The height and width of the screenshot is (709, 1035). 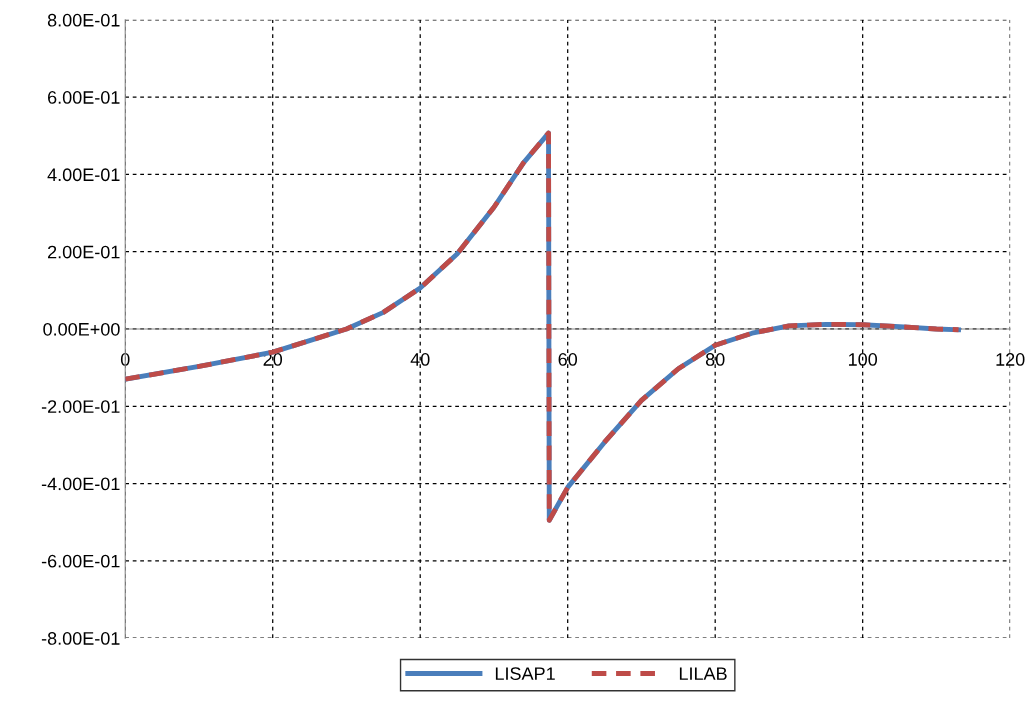 What do you see at coordinates (83, 20) in the screenshot?
I see `y-tick-label: 8.00E-01` at bounding box center [83, 20].